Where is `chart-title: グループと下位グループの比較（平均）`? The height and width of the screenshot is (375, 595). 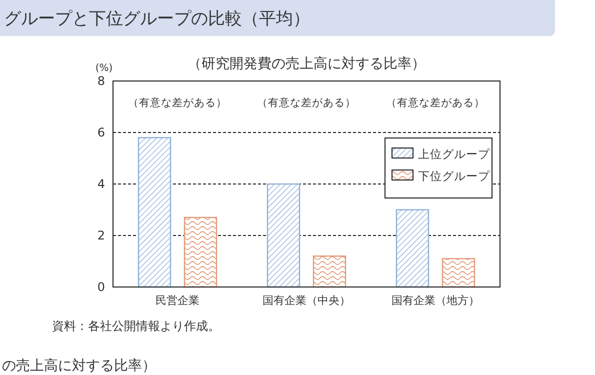 chart-title: グループと下位グループの比較（平均） is located at coordinates (157, 19).